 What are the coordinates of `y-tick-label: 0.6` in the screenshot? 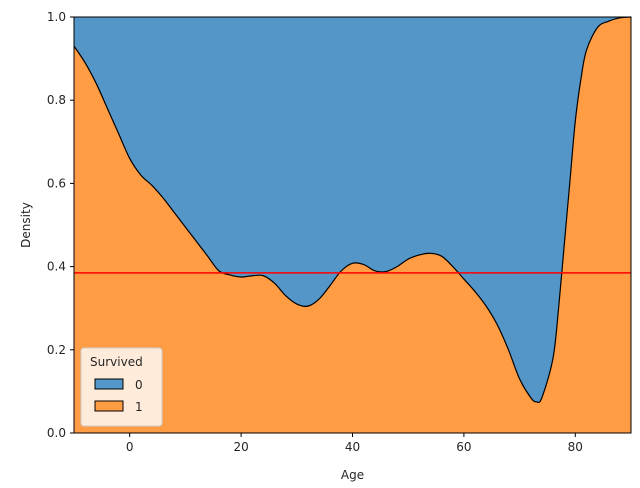 It's located at (56, 183).